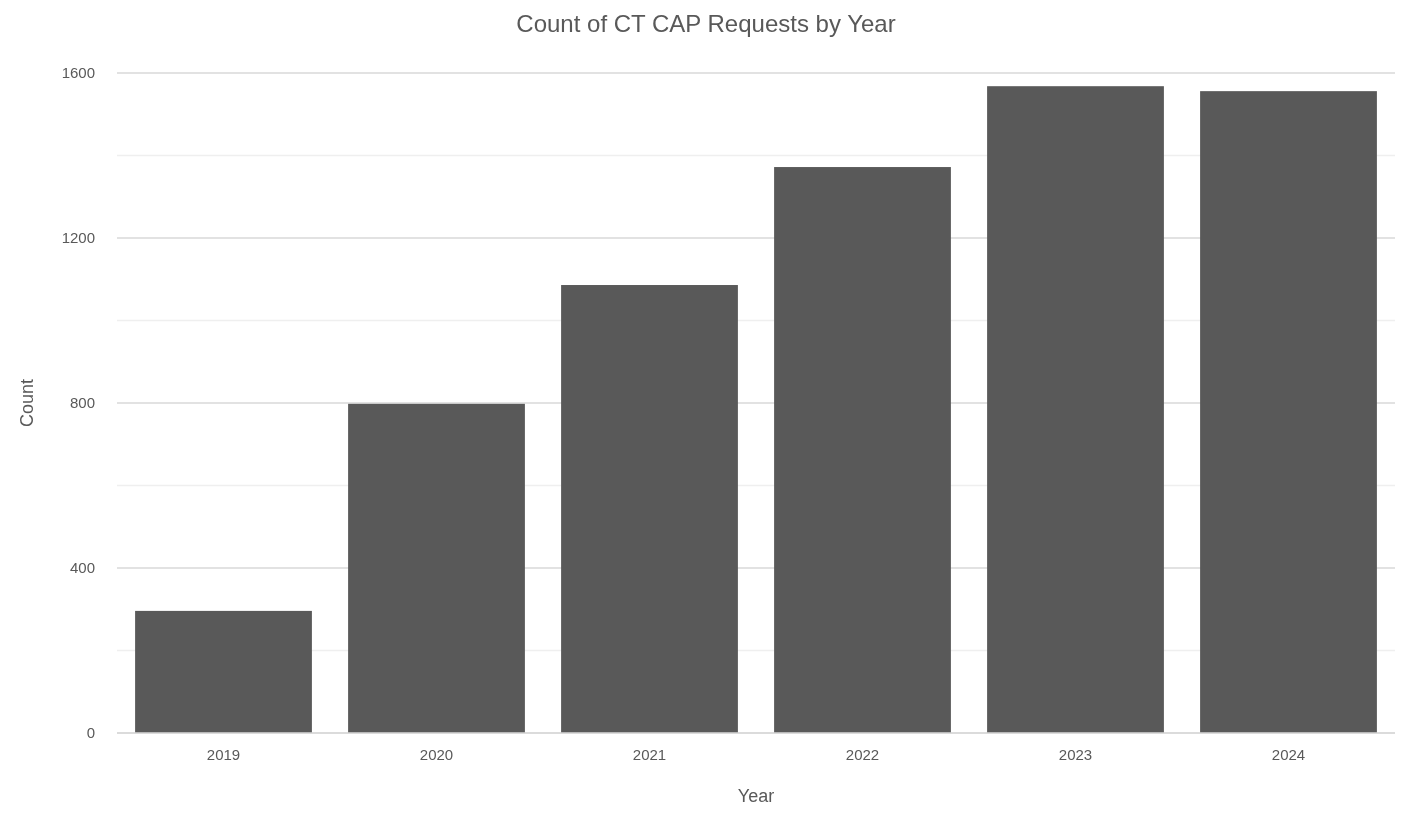 The height and width of the screenshot is (814, 1412). I want to click on y-axis-title: Count, so click(27, 403).